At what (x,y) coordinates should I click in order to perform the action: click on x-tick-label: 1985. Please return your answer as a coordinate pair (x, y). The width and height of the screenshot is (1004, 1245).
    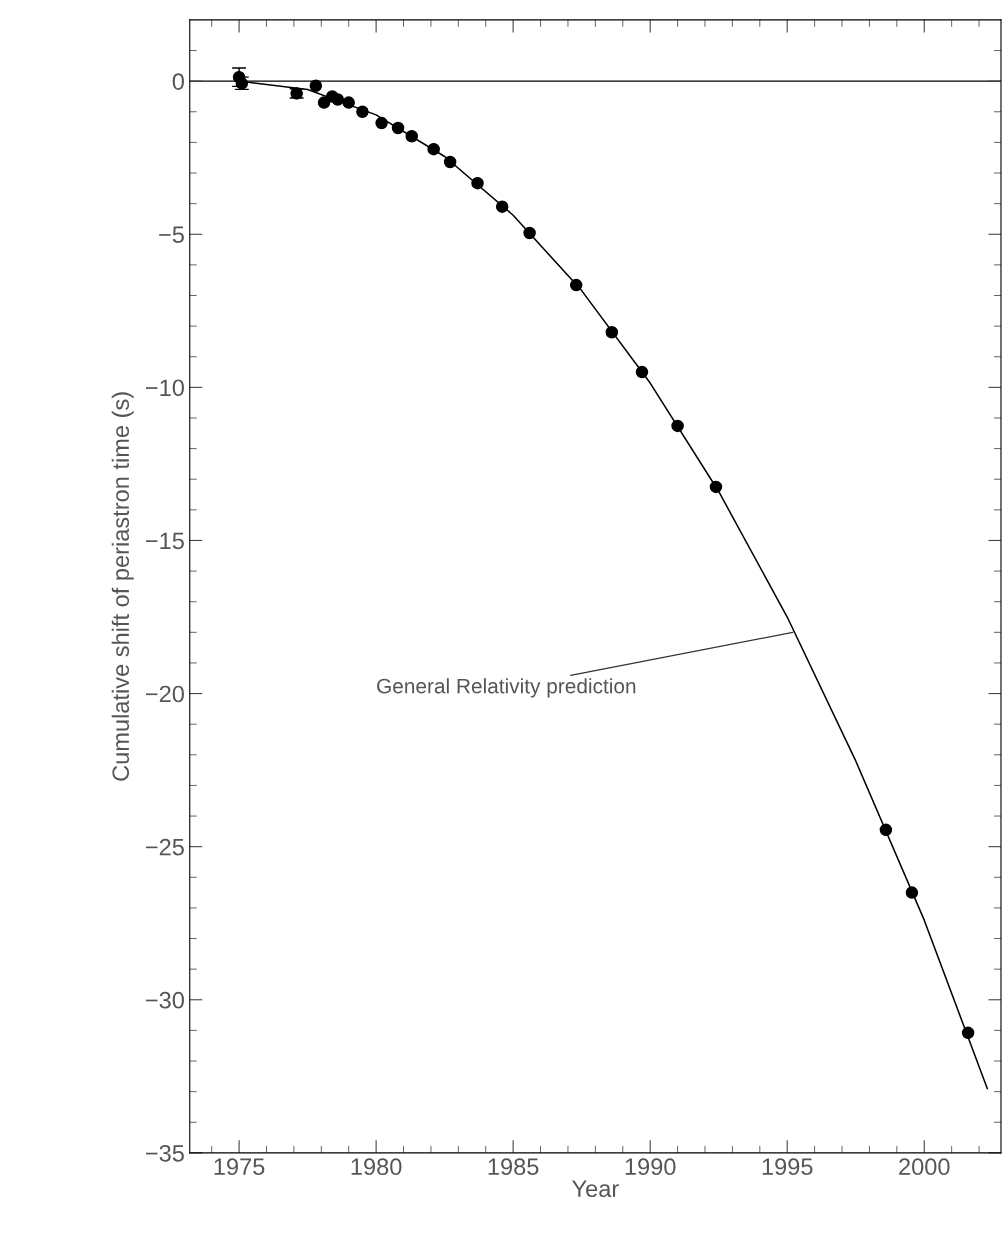
    Looking at the image, I should click on (513, 1167).